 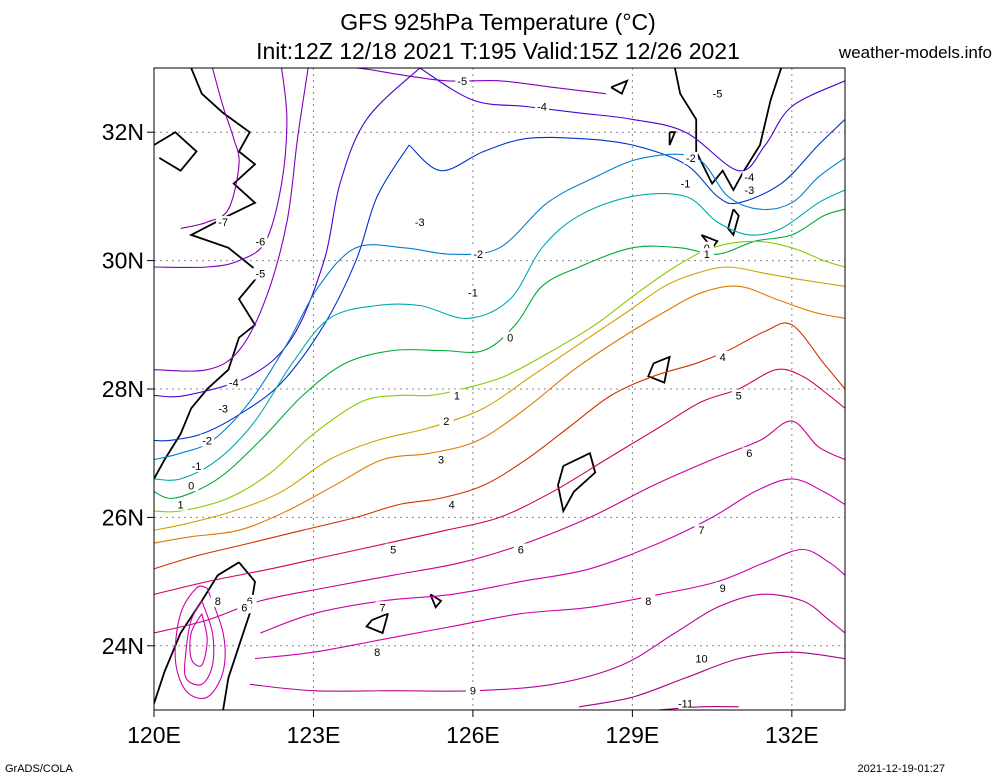 I want to click on lat-tick-label: 24N, so click(x=123, y=646).